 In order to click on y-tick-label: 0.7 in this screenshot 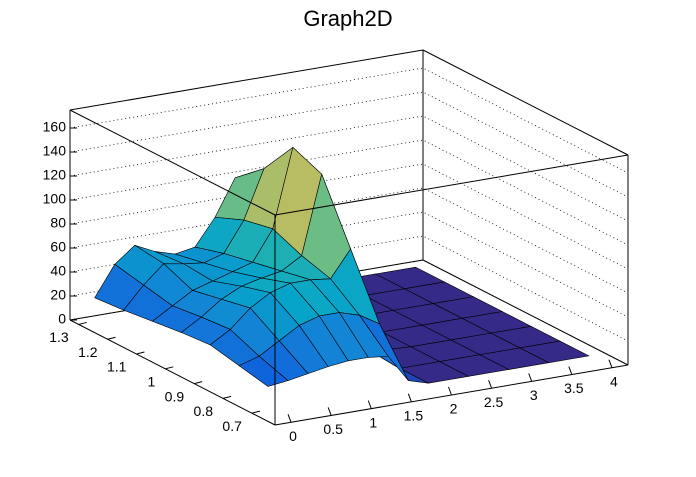, I will do `click(232, 426)`.